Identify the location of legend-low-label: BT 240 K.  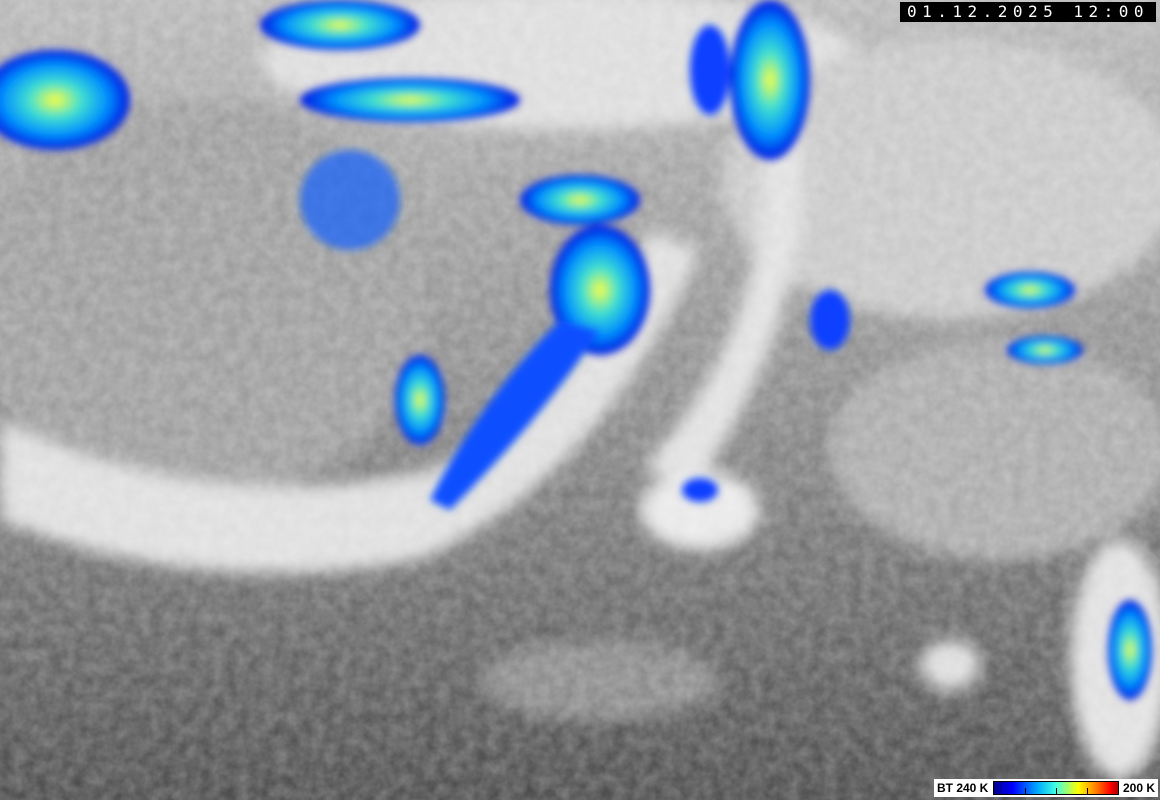
(963, 788).